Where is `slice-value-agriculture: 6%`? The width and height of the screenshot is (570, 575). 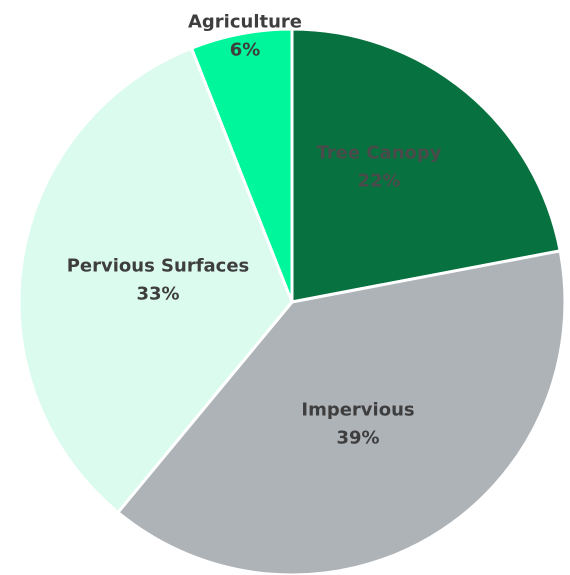 slice-value-agriculture: 6% is located at coordinates (245, 50).